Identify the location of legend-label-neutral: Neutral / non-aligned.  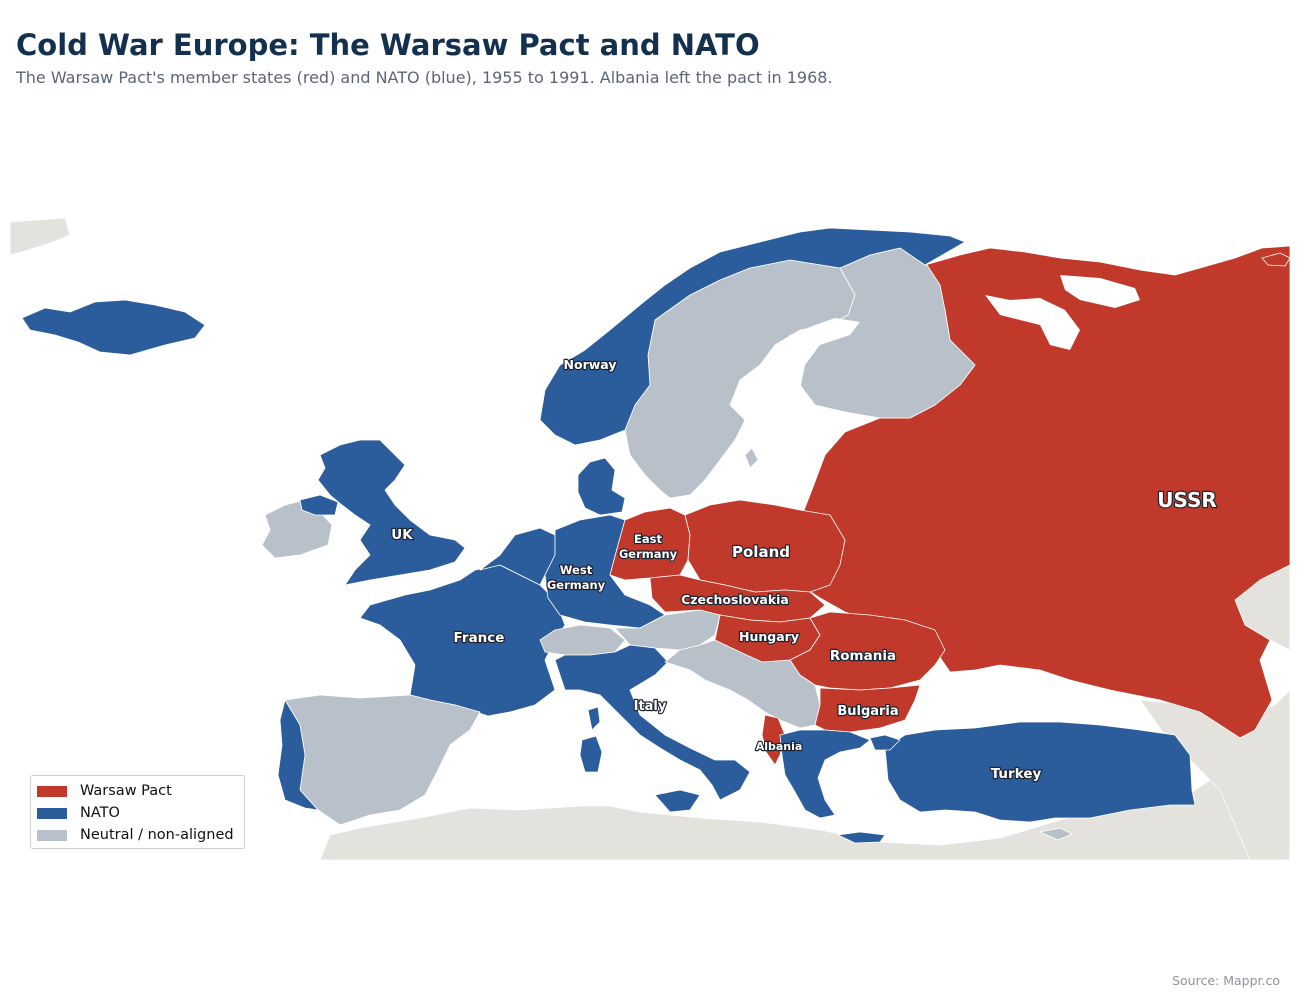
(157, 835).